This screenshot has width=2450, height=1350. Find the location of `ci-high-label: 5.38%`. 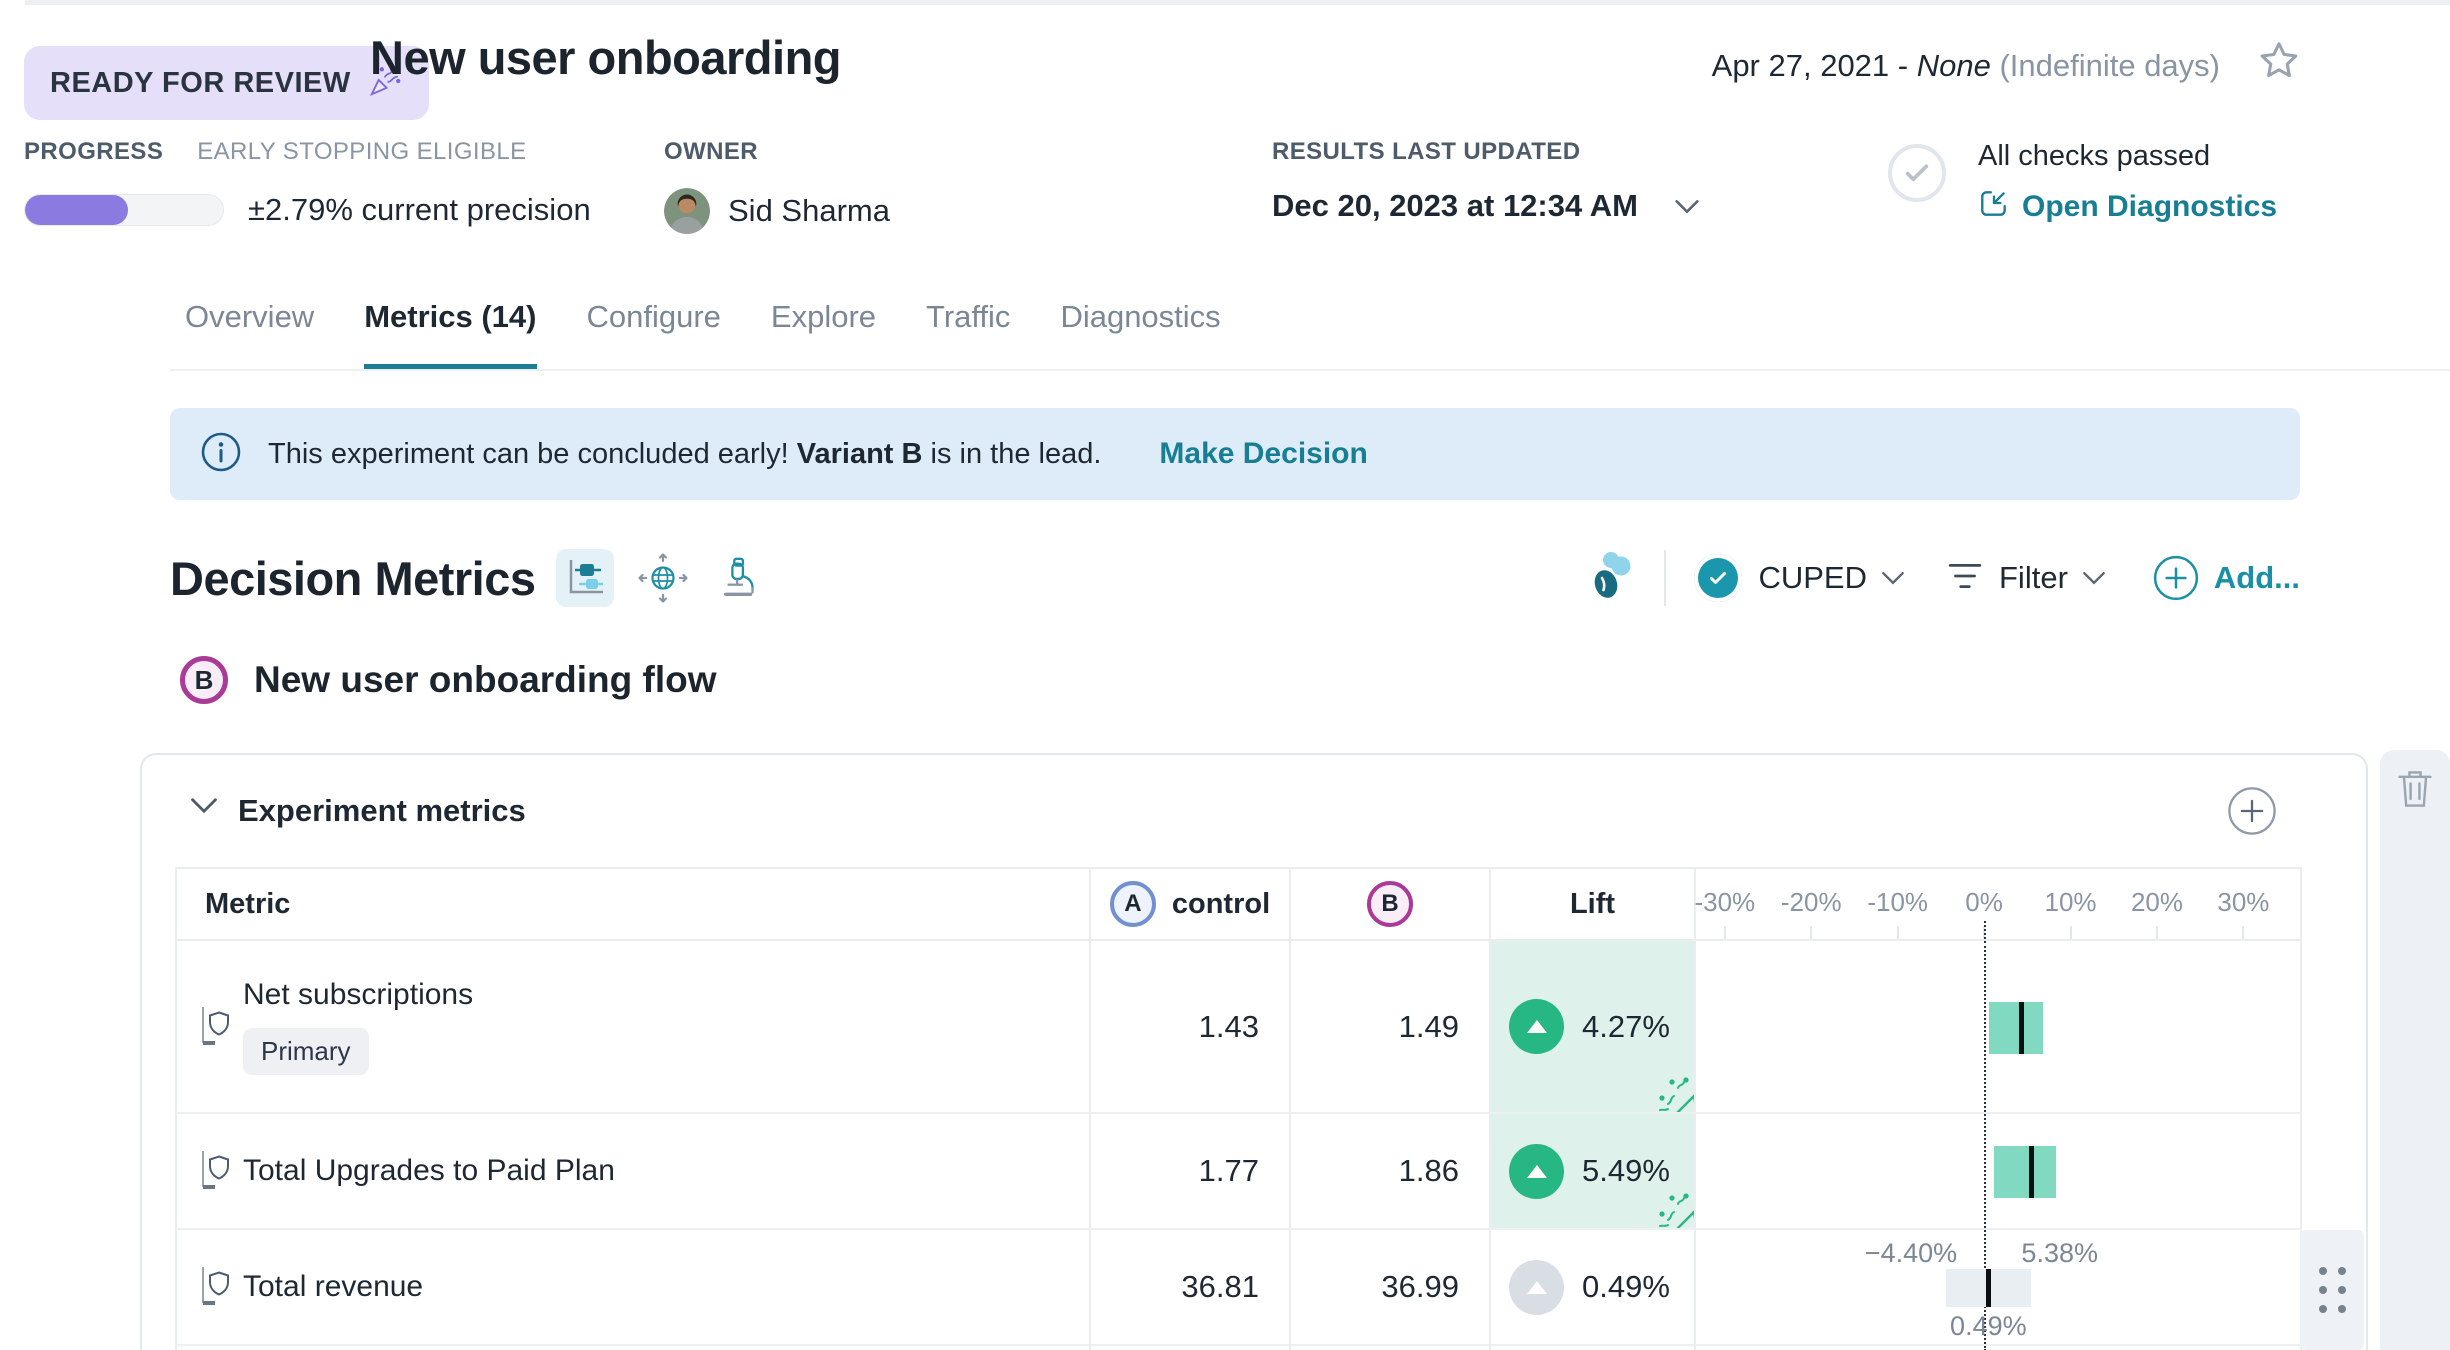

ci-high-label: 5.38% is located at coordinates (2059, 1253).